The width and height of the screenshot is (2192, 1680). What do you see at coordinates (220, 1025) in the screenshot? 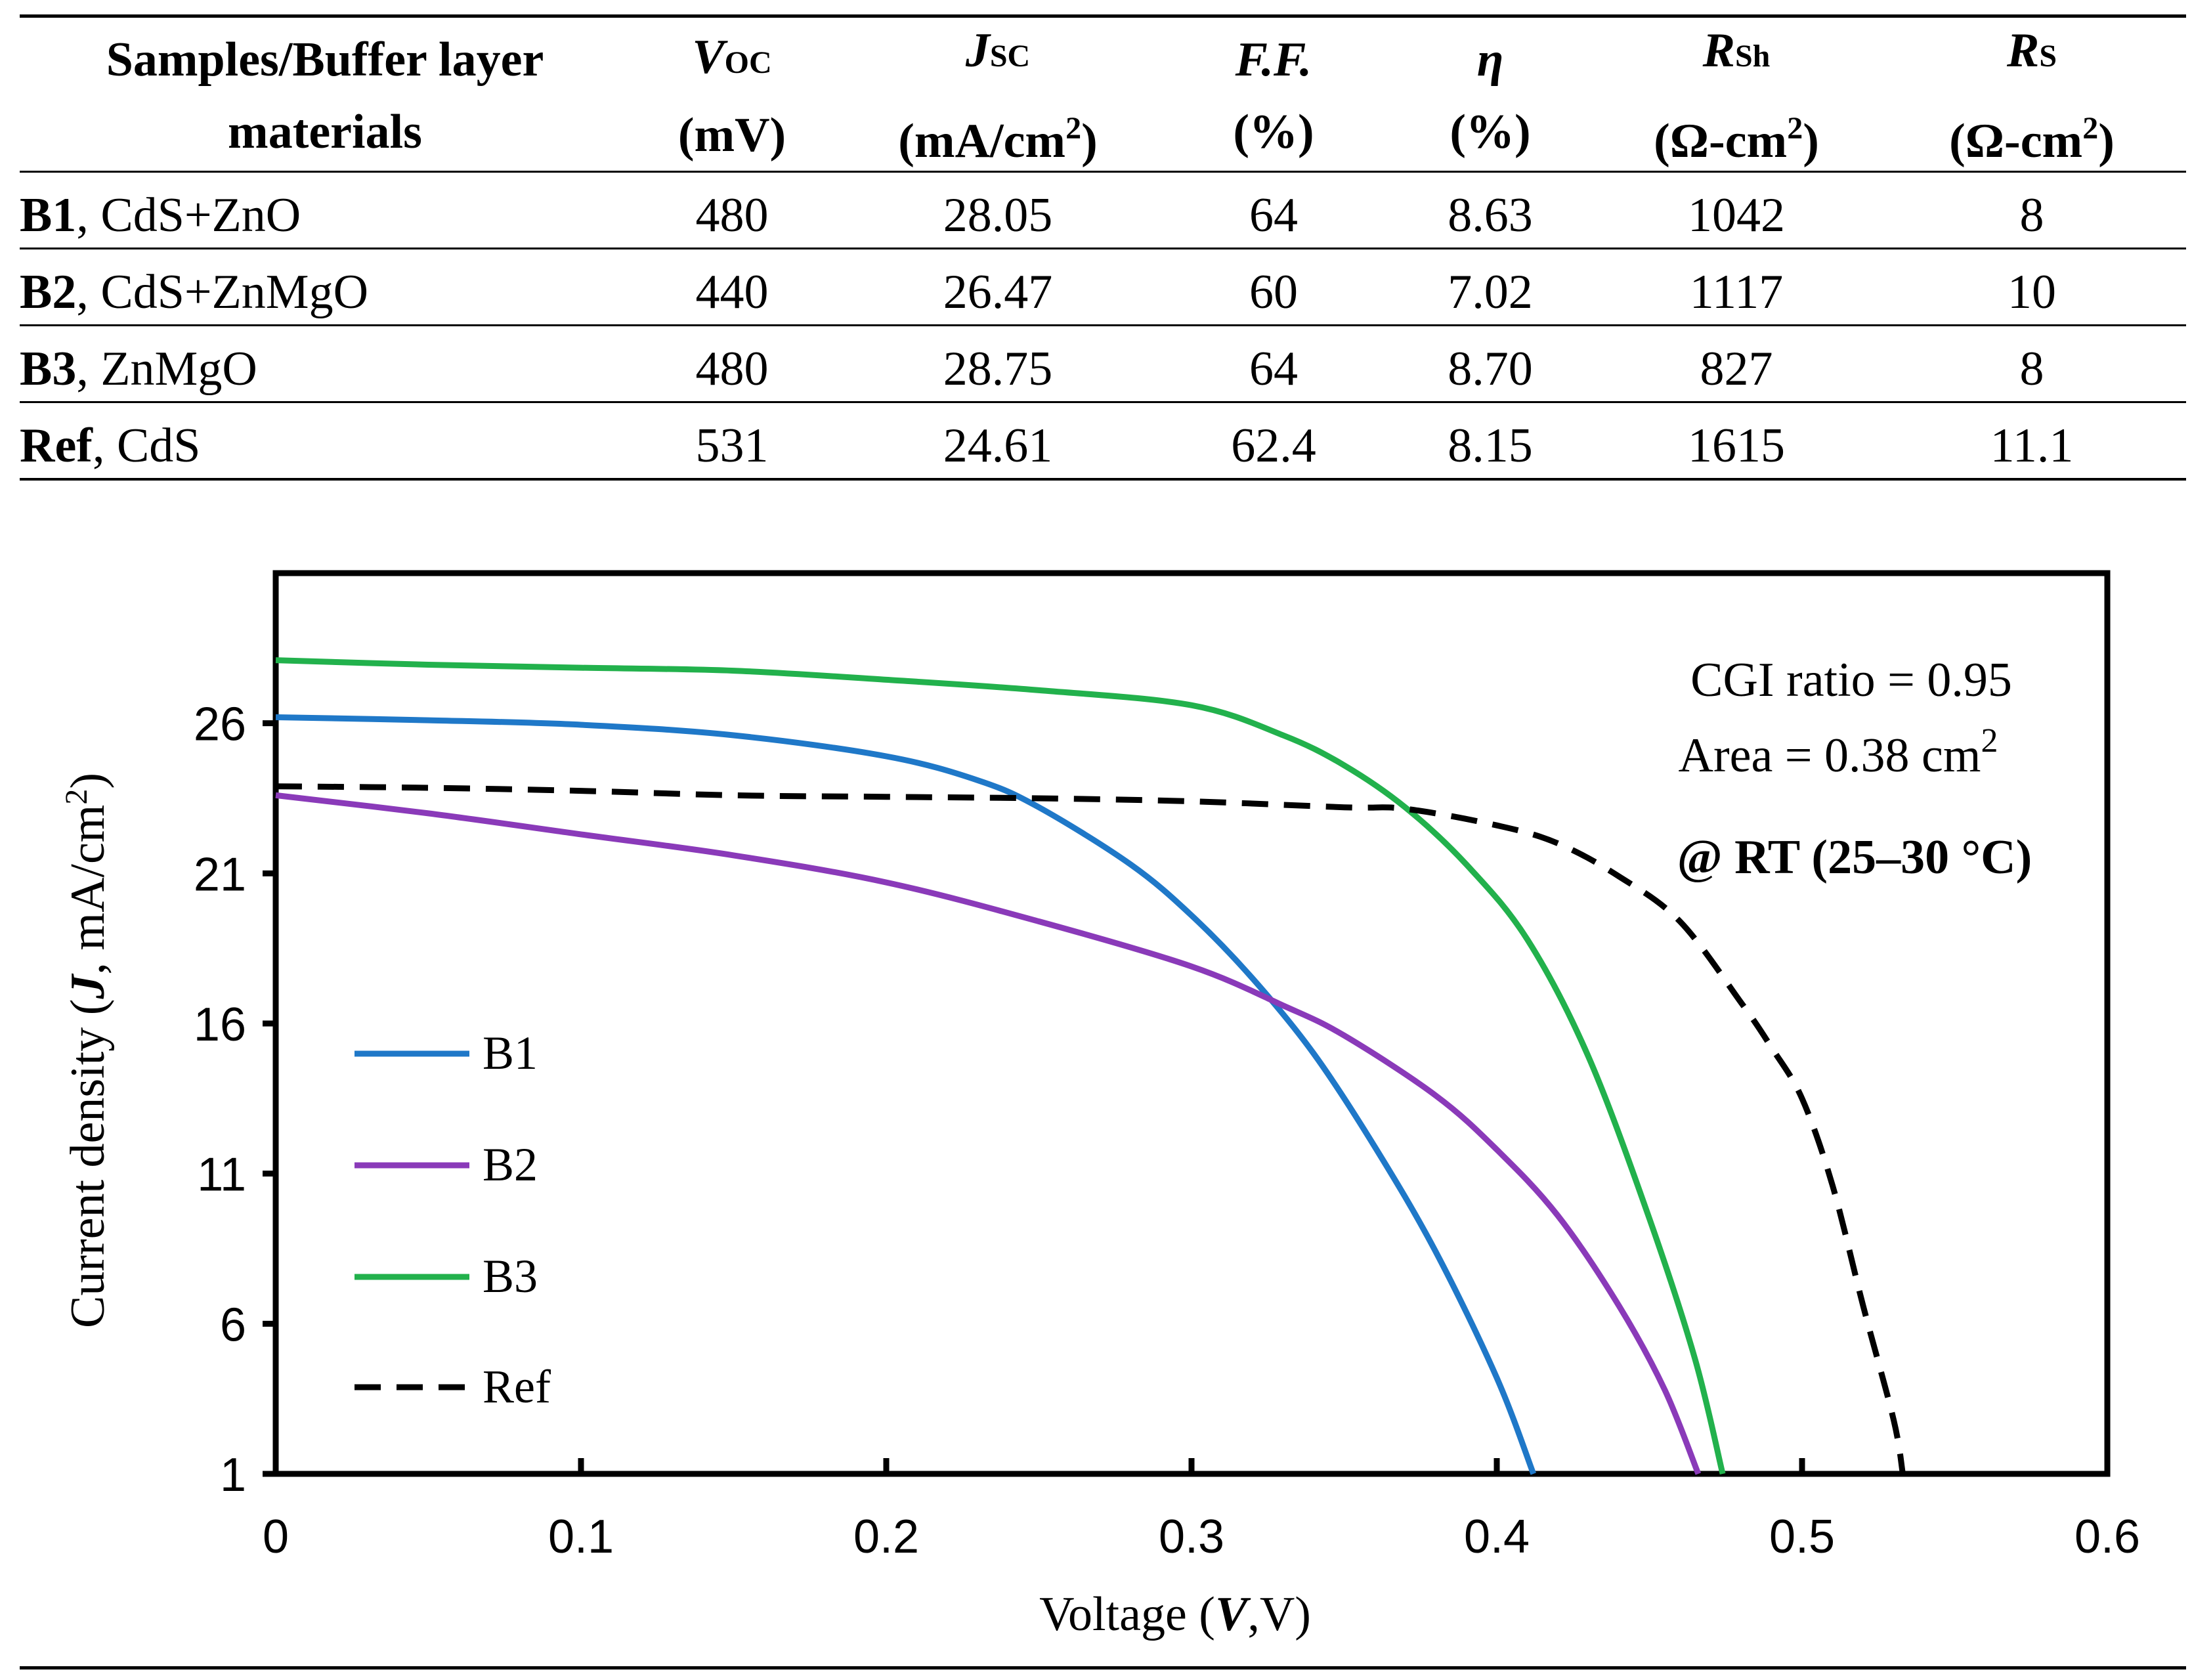
I see `y-tick-label: 16` at bounding box center [220, 1025].